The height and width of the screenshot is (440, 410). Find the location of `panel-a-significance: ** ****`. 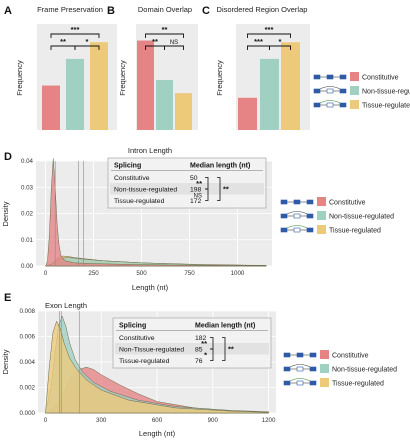

panel-a-significance: ** **** is located at coordinates (75, 37).